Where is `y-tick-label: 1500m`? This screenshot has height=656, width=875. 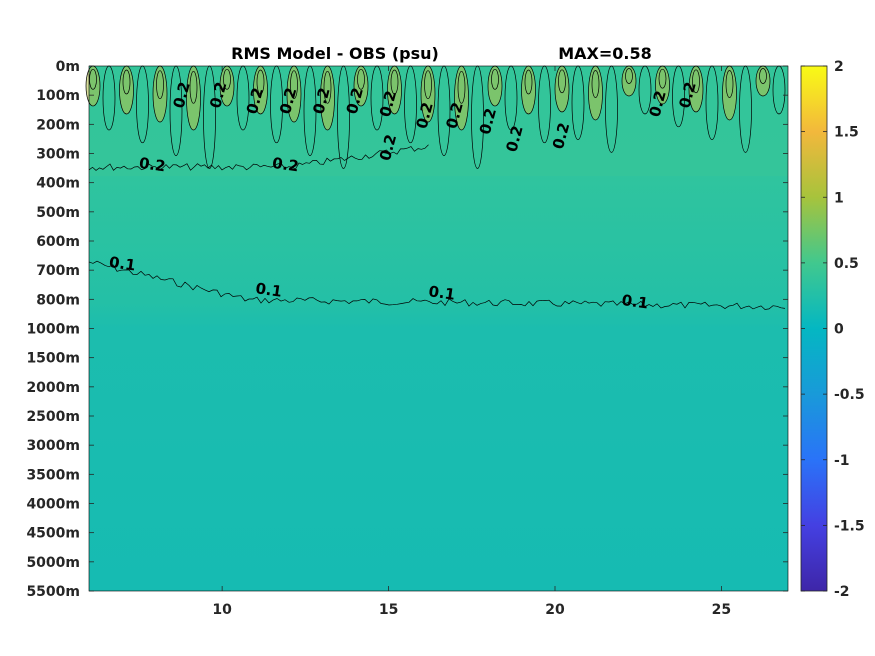
y-tick-label: 1500m is located at coordinates (53, 359).